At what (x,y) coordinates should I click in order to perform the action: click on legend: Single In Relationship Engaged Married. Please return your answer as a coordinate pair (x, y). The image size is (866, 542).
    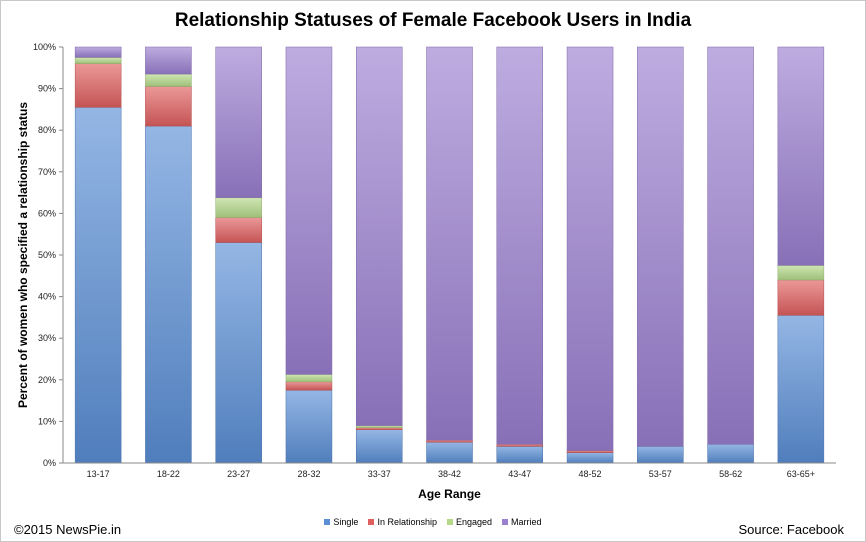
    Looking at the image, I should click on (433, 522).